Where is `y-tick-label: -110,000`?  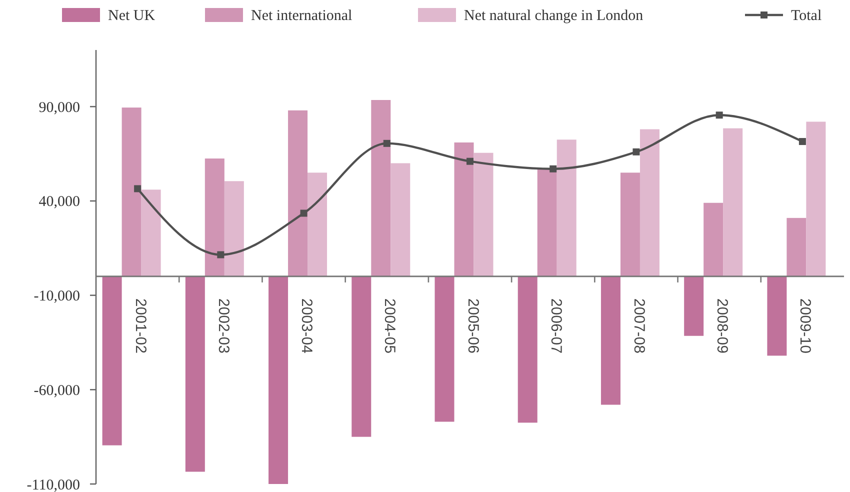
y-tick-label: -110,000 is located at coordinates (53, 484).